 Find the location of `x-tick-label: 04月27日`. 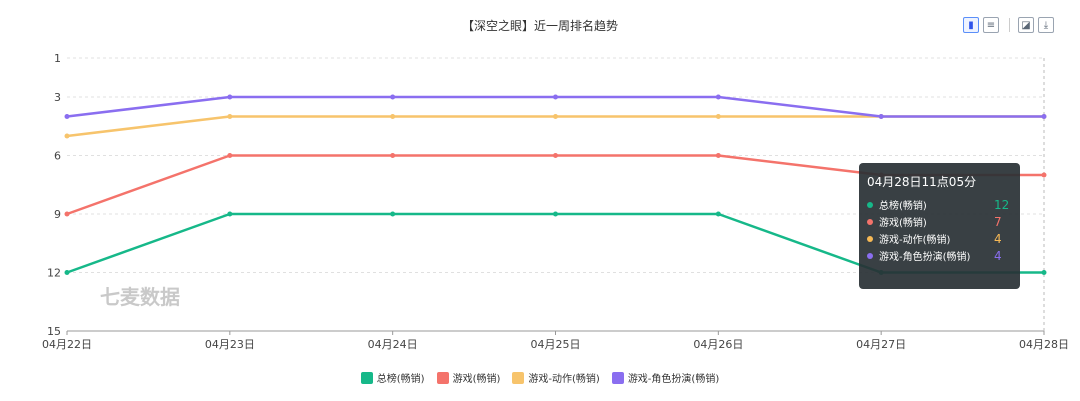

x-tick-label: 04月27日 is located at coordinates (881, 344).